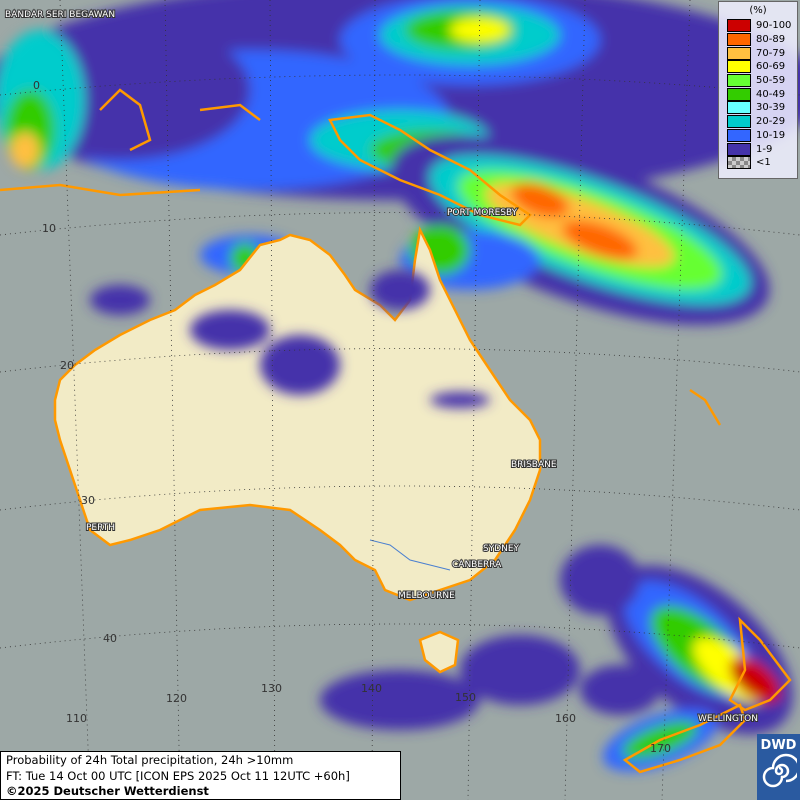  Describe the element at coordinates (100, 528) in the screenshot. I see `city-label: PERTH` at that location.